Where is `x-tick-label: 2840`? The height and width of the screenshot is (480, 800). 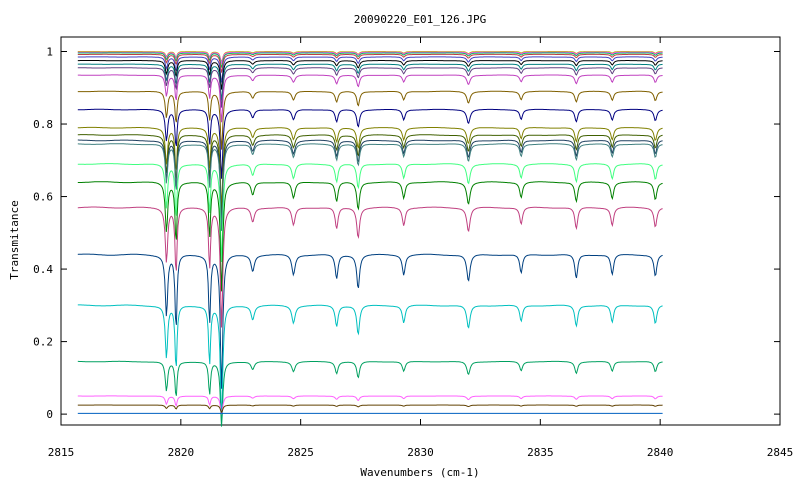
x-tick-label: 2840 is located at coordinates (660, 452).